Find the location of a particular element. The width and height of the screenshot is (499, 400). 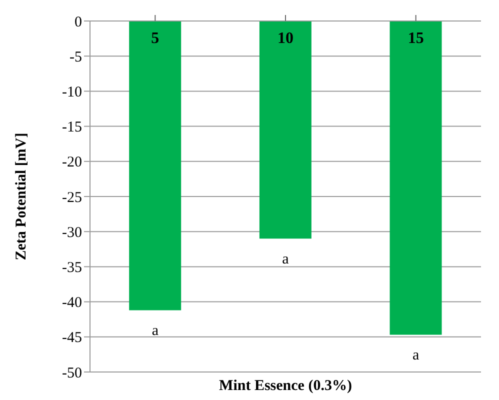

x-axis-title: Mint Essence (0.3%) is located at coordinates (285, 386).